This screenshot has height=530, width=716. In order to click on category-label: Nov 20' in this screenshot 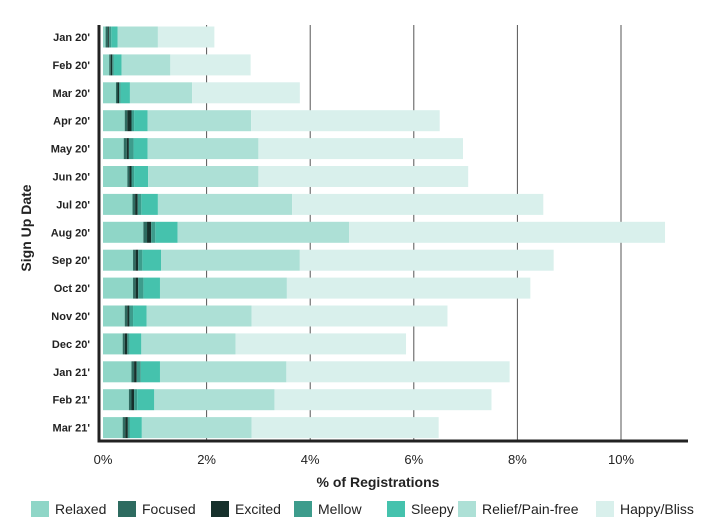, I will do `click(70, 317)`.